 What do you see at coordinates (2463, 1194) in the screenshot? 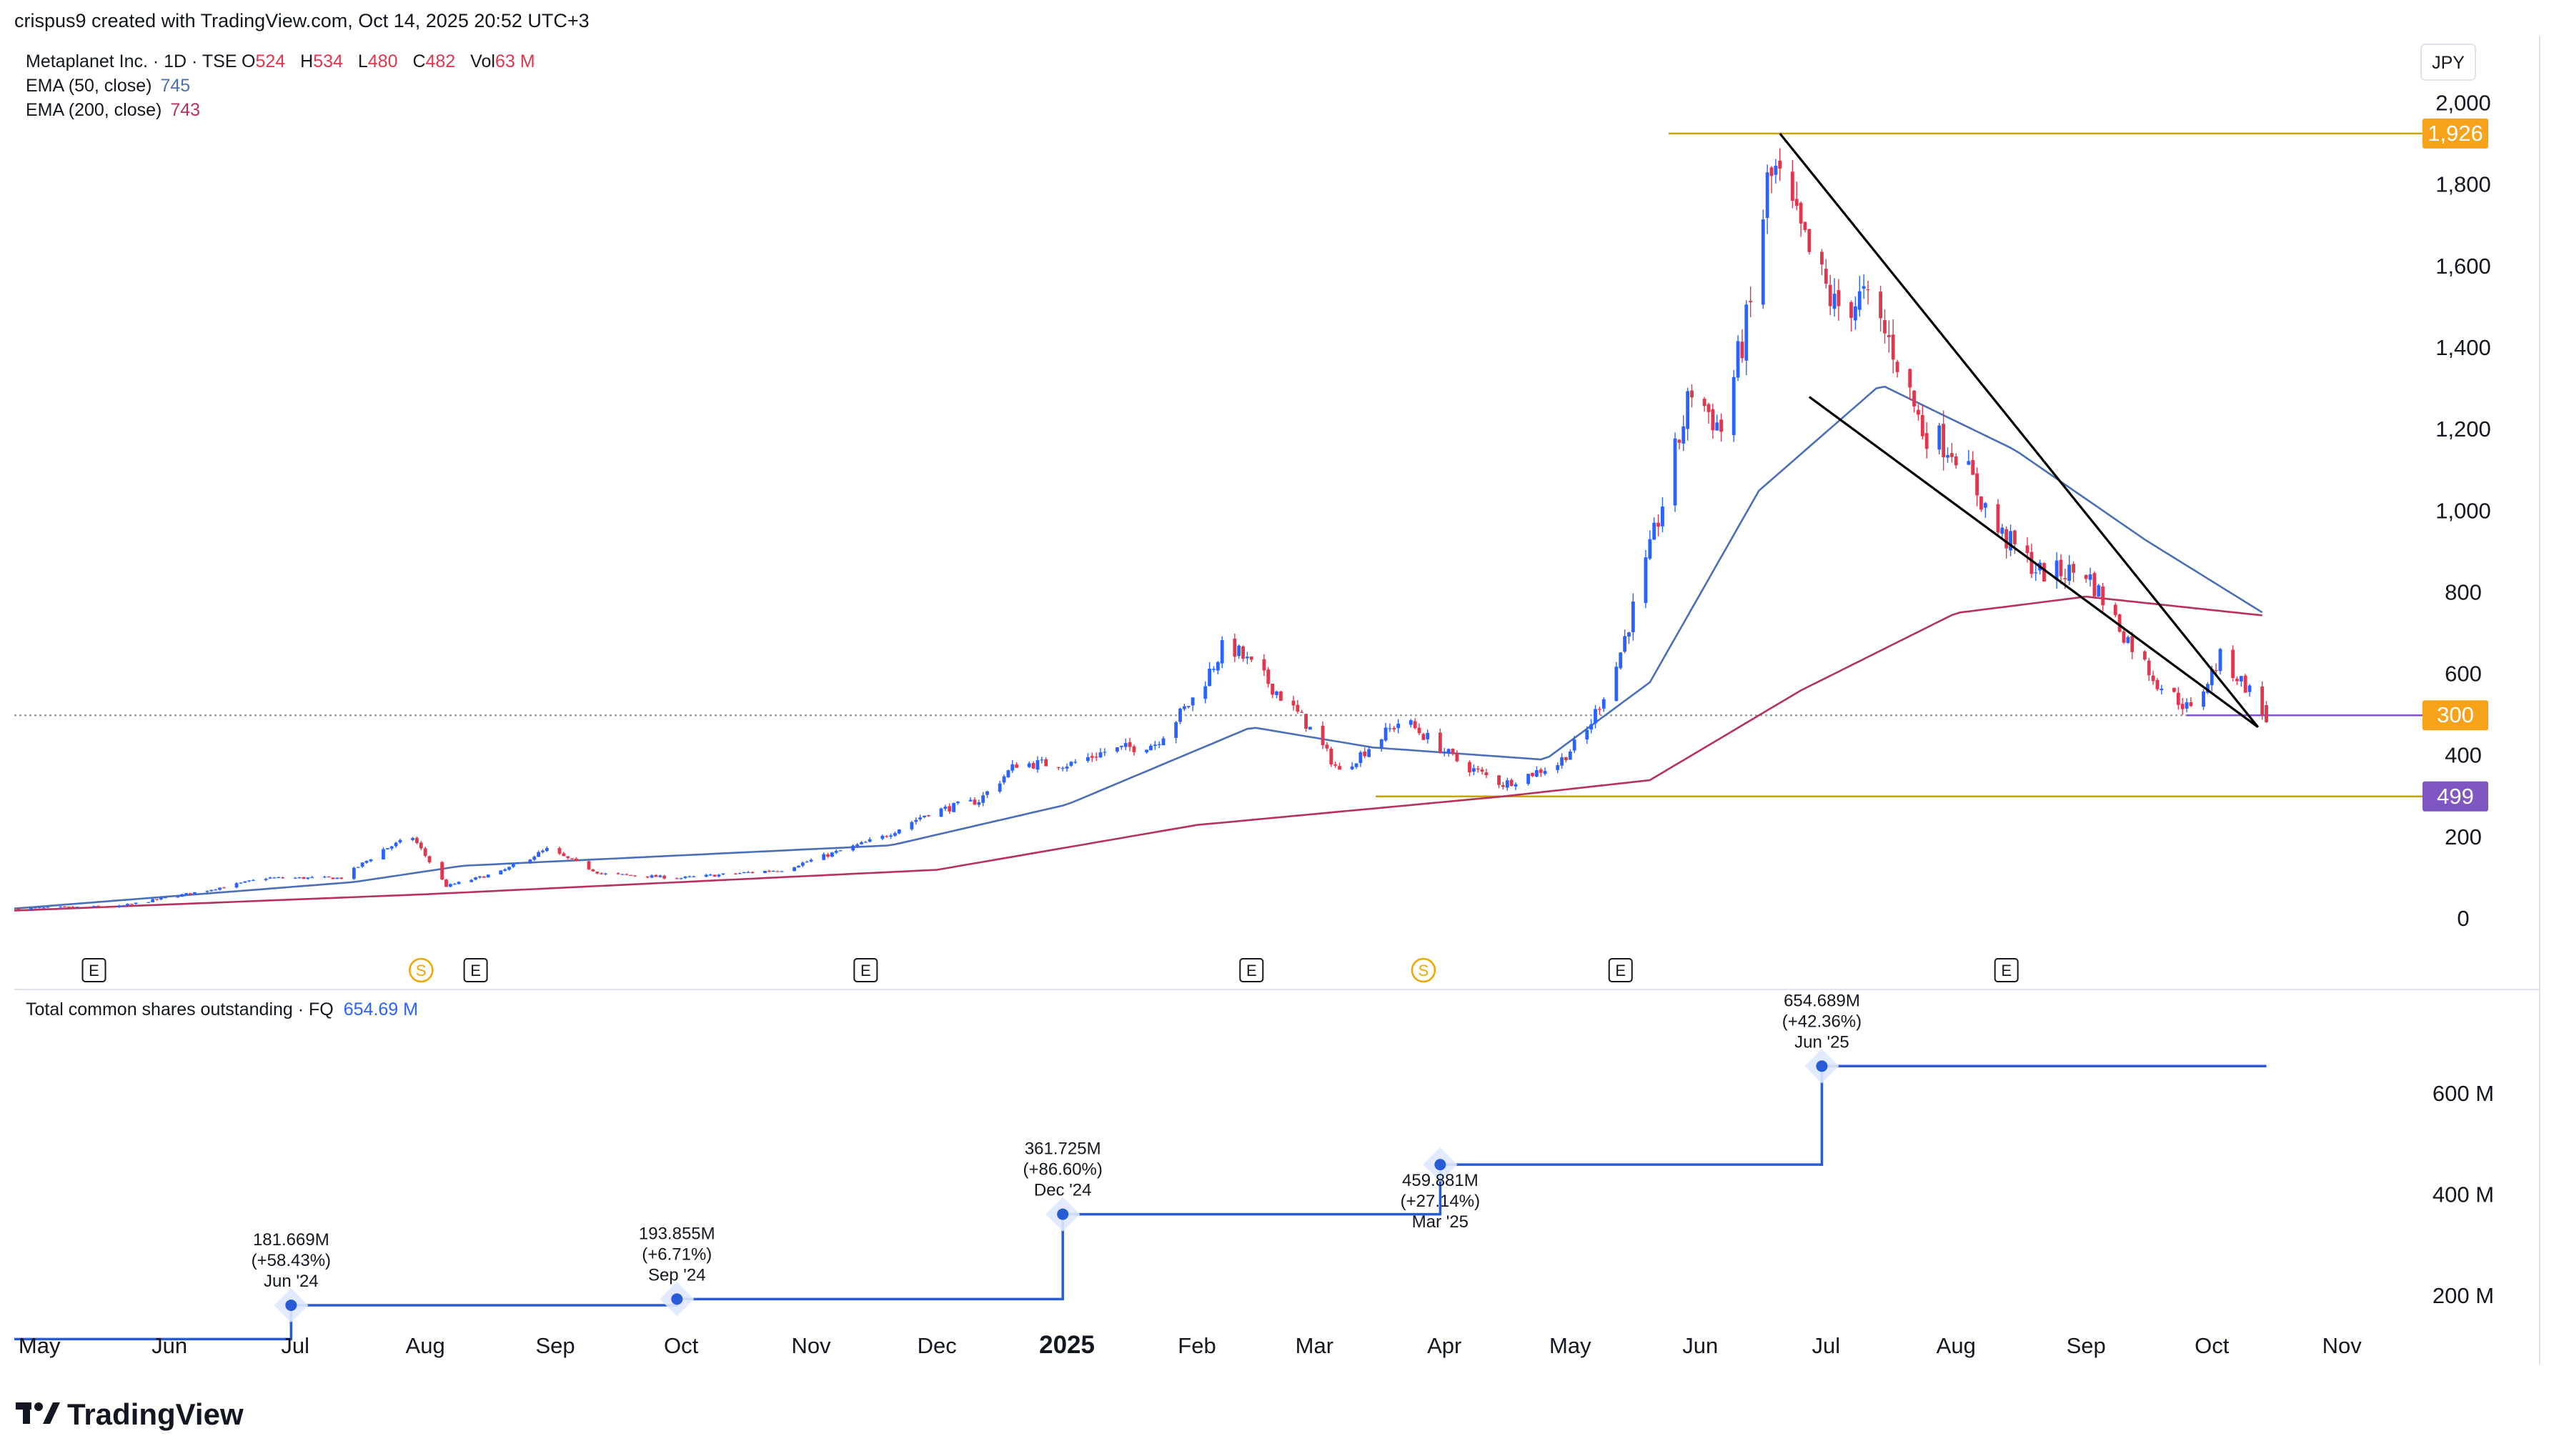
I see `shares-axis-tick: 400 M` at bounding box center [2463, 1194].